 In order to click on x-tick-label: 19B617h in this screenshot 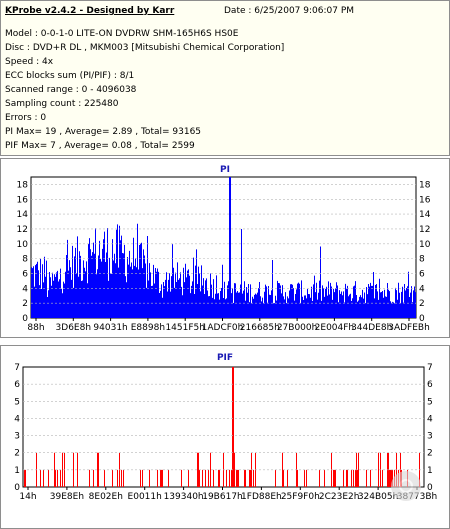, I will do `click(222, 497)`.